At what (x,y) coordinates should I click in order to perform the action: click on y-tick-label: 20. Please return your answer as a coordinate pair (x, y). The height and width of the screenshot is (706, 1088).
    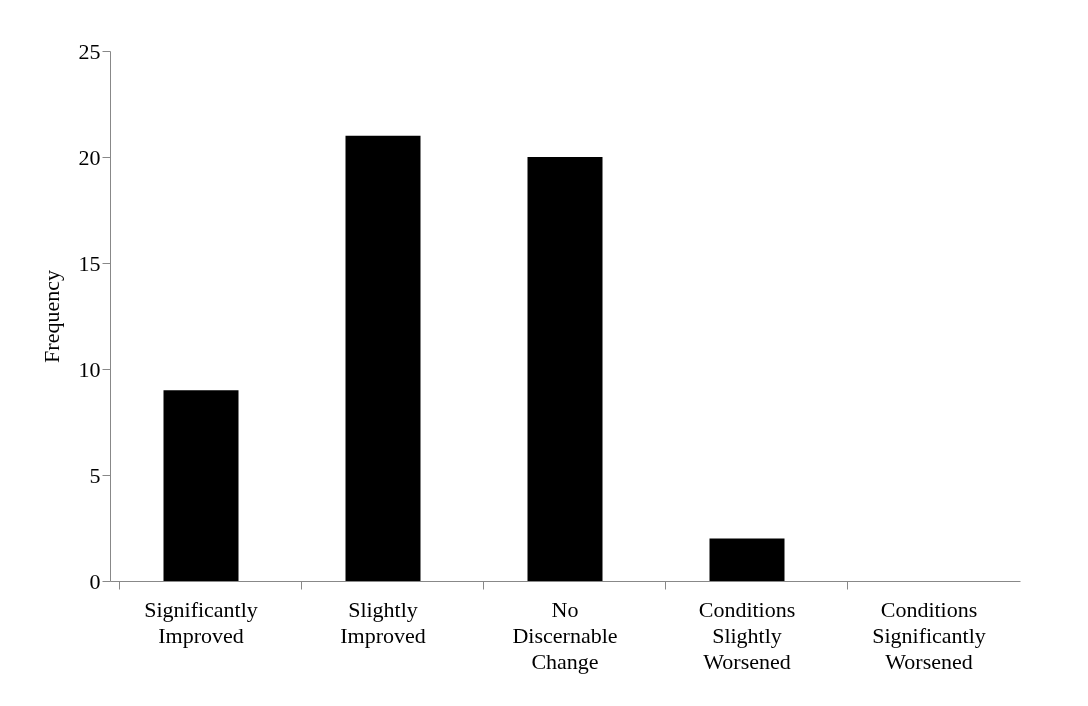
    Looking at the image, I should click on (89, 157).